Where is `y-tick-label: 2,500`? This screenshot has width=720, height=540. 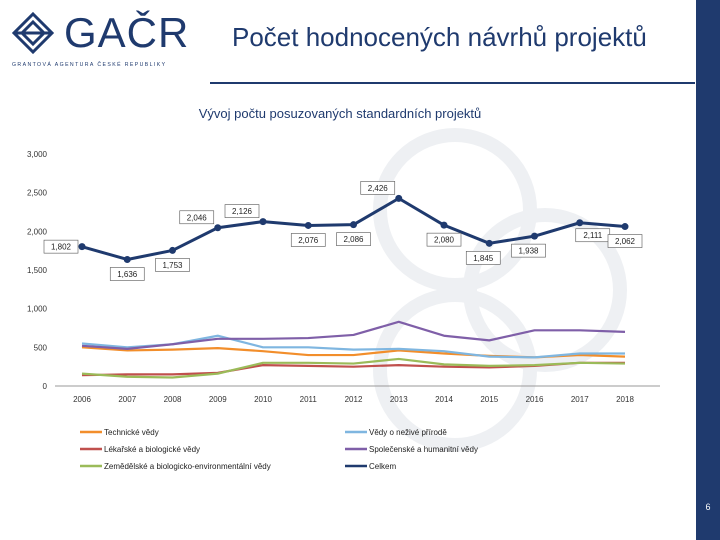
y-tick-label: 2,500 is located at coordinates (37, 193).